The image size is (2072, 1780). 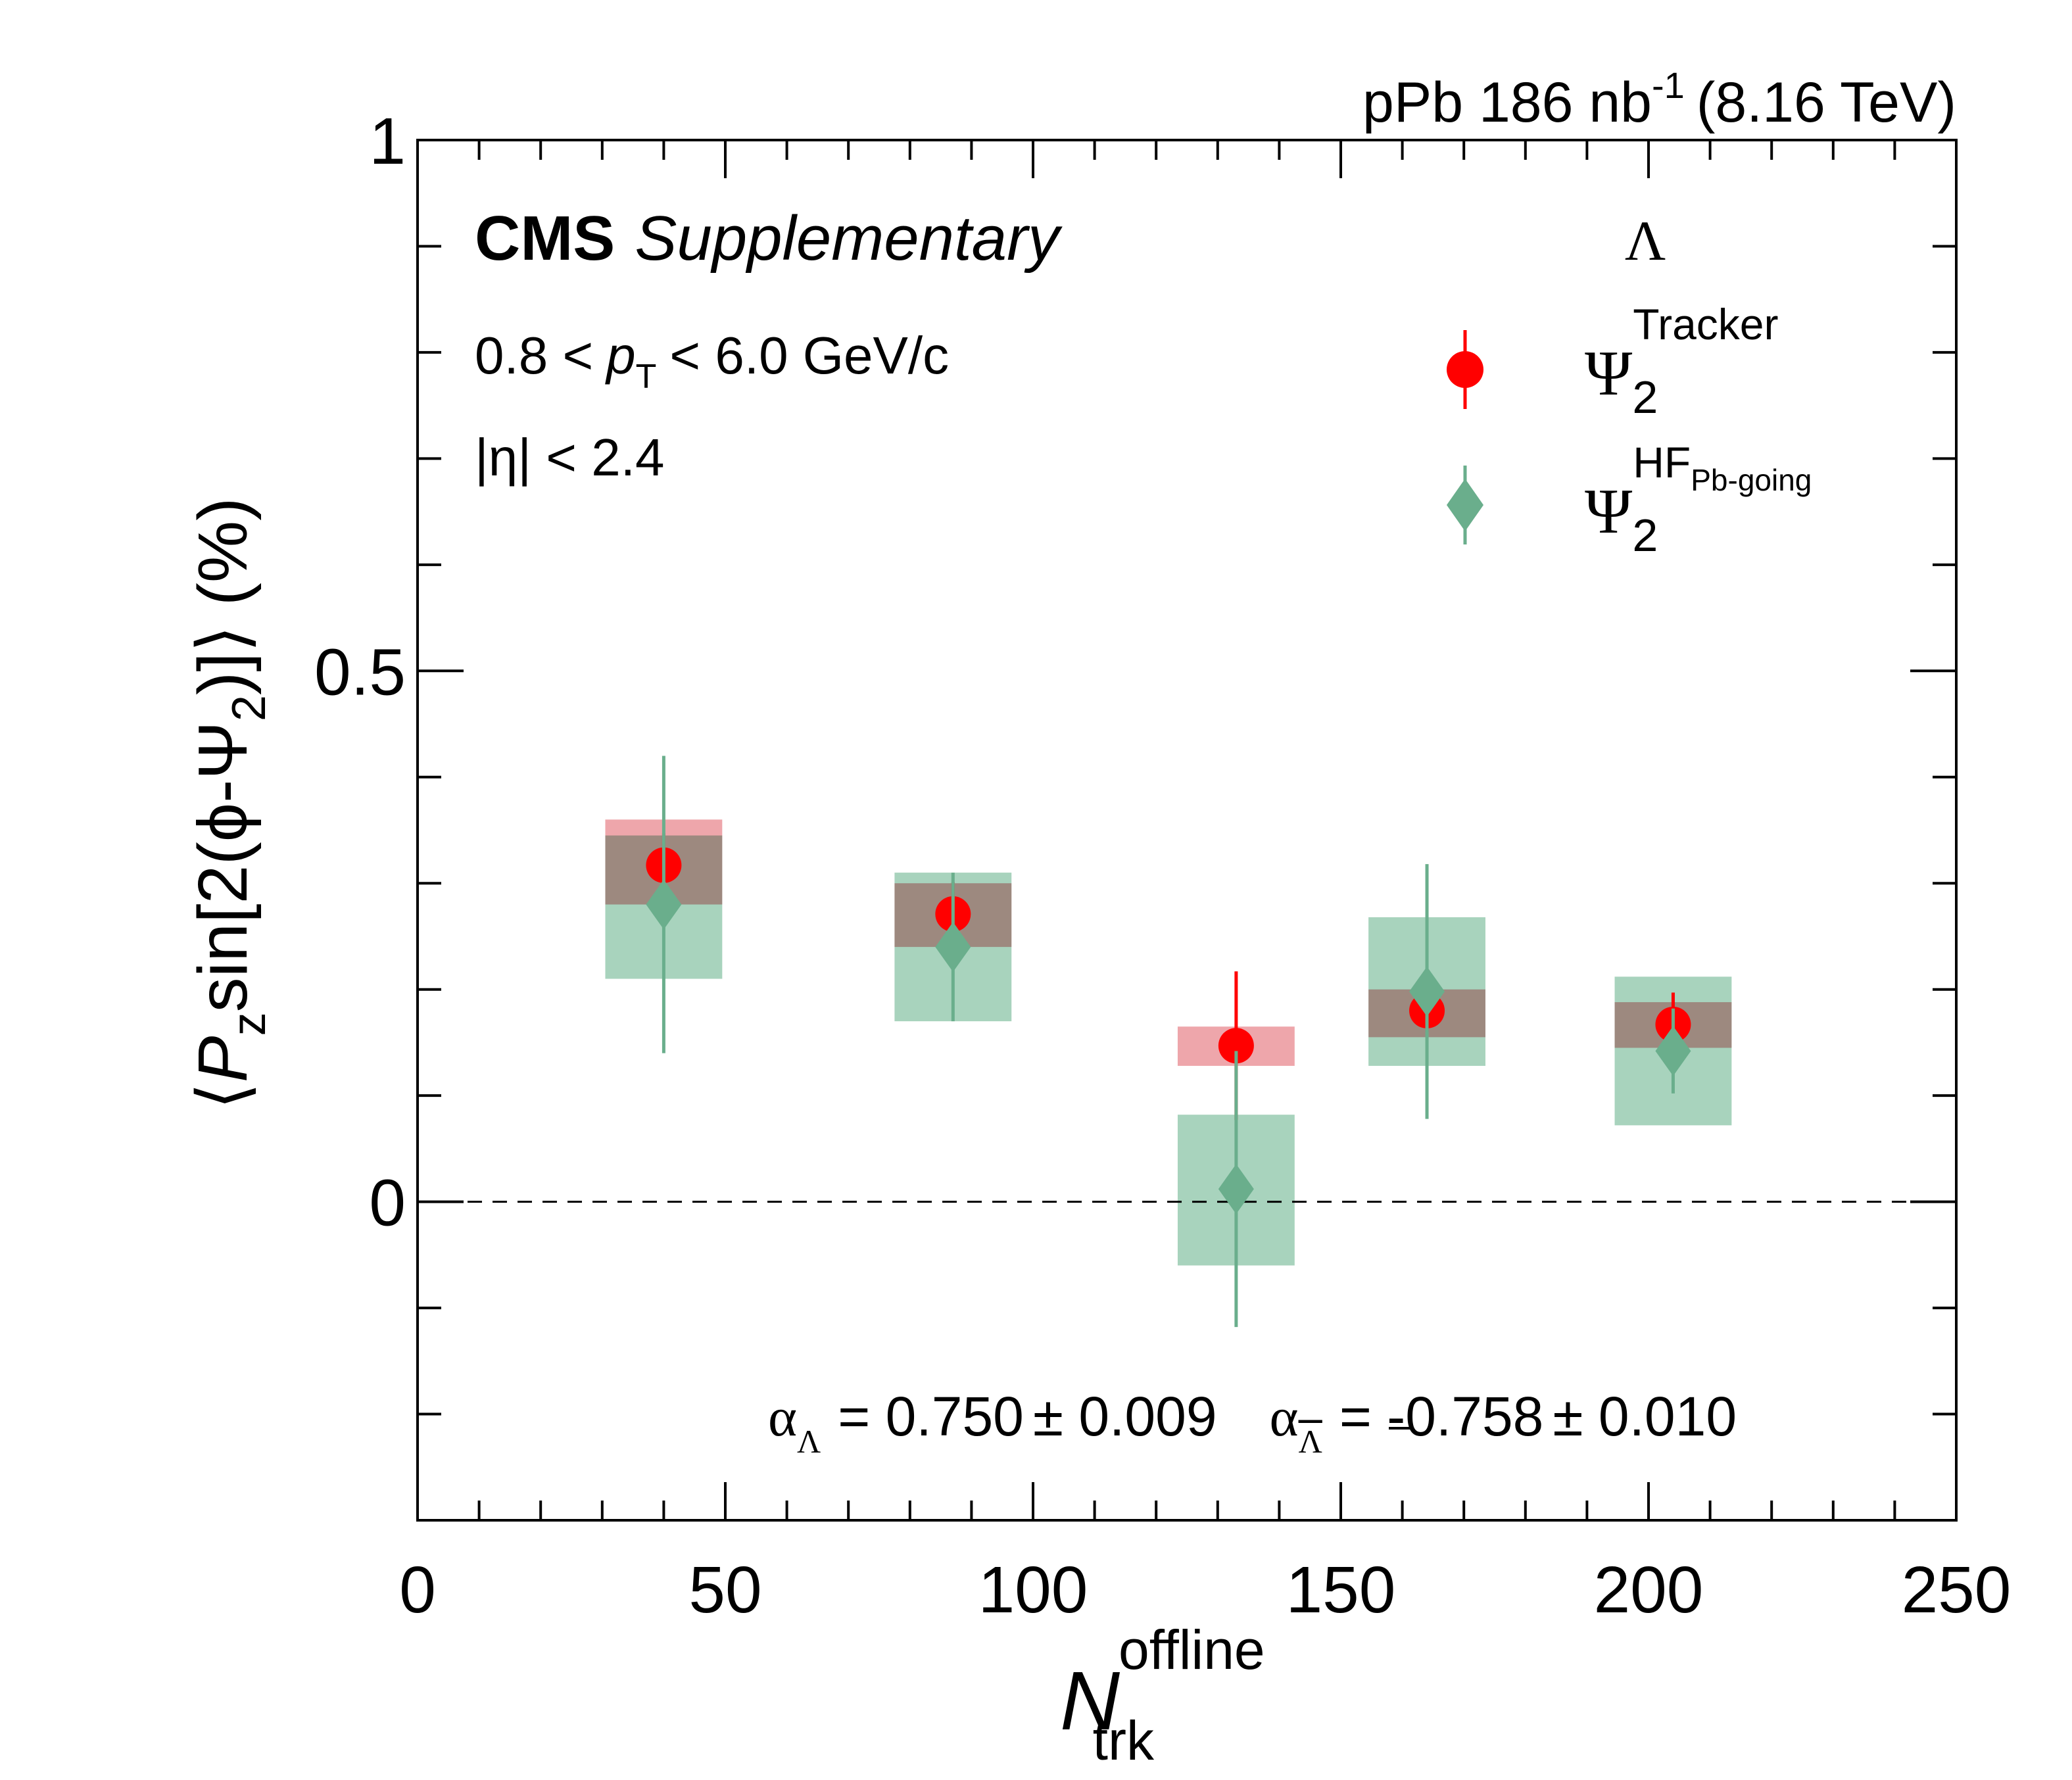 I want to click on legend: Λ Ψ2Tracker Ψ2HFPb-going, so click(x=1629, y=385).